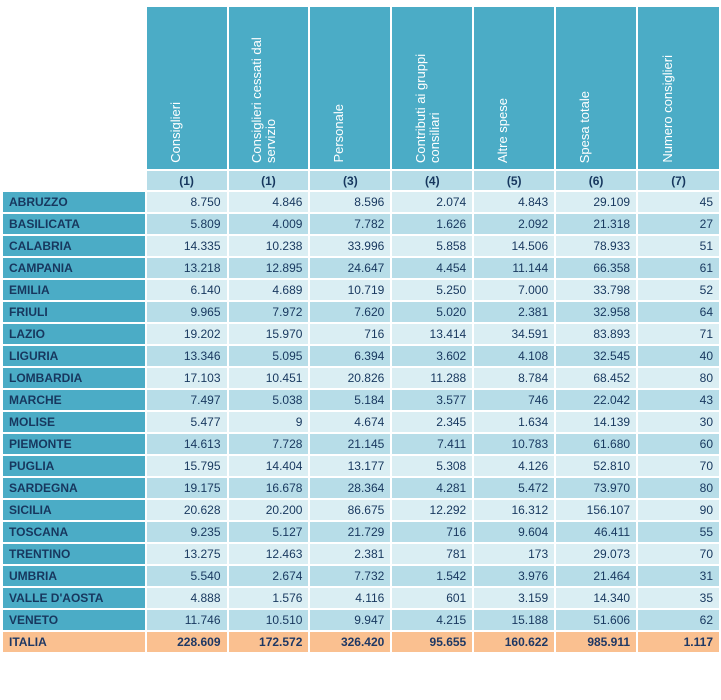 This screenshot has width=721, height=700. Describe the element at coordinates (186, 334) in the screenshot. I see `value-cell: 19.202` at that location.